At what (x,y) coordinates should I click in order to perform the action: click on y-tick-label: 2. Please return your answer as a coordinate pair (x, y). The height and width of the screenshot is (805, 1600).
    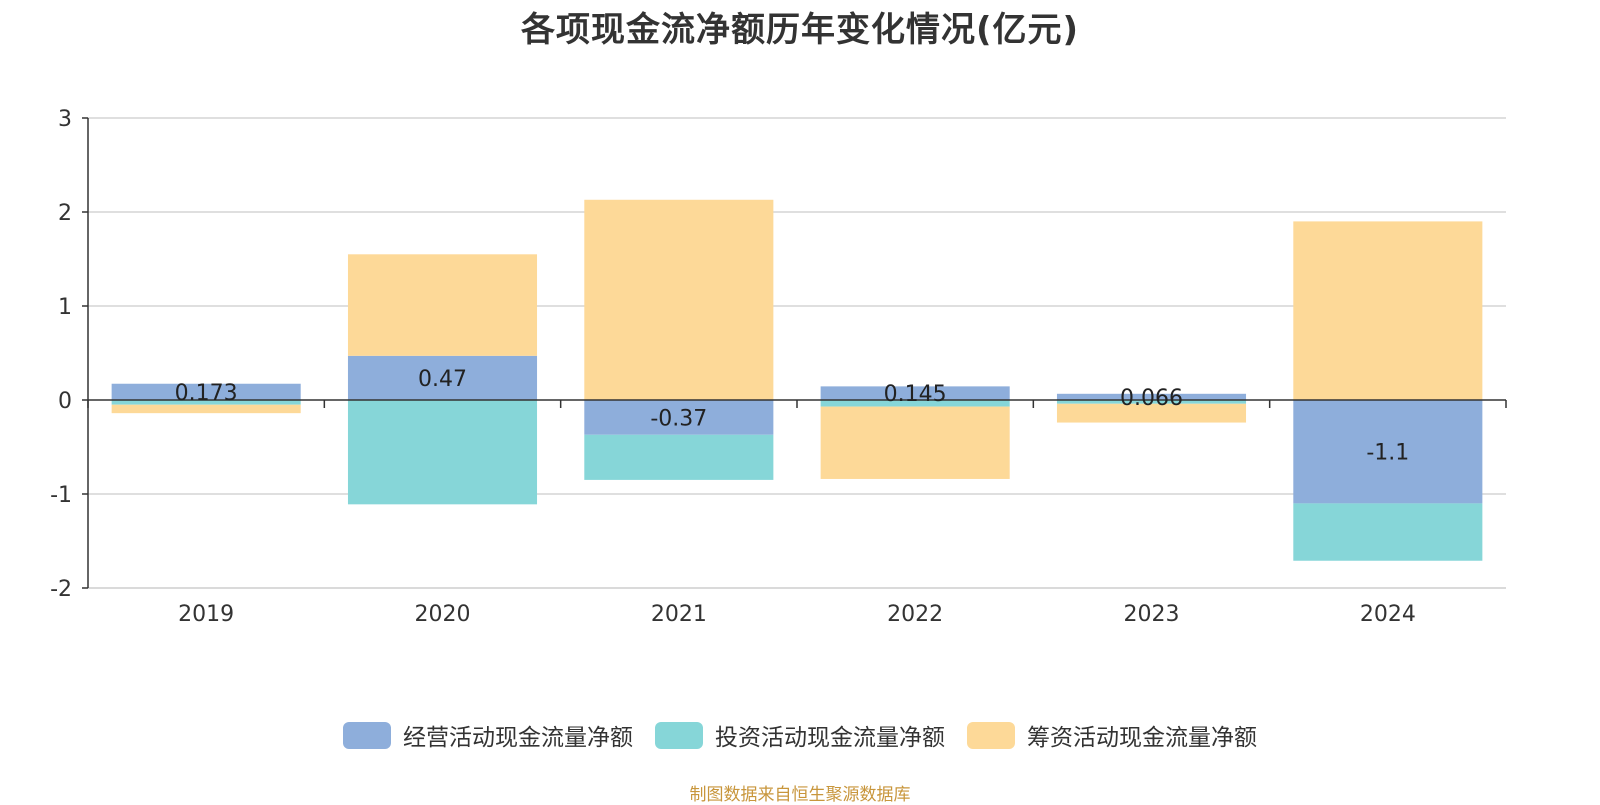
    Looking at the image, I should click on (65, 213).